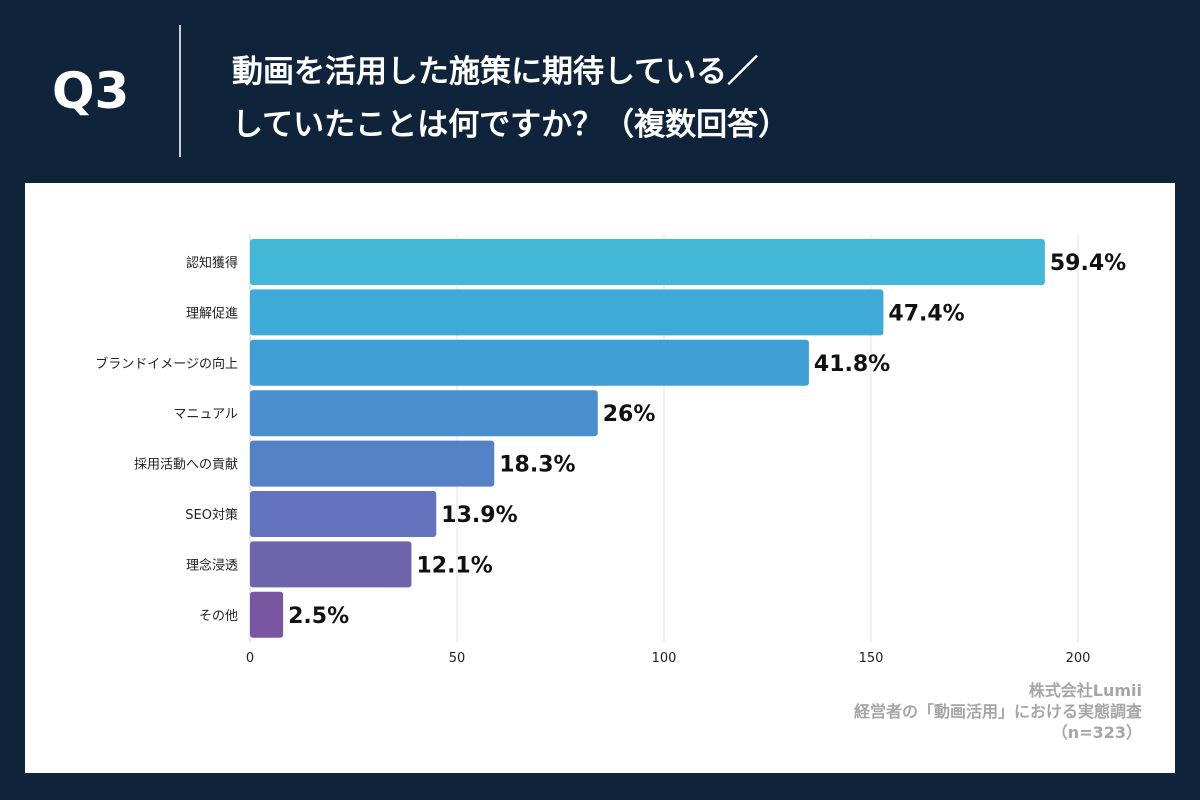 The height and width of the screenshot is (800, 1200). Describe the element at coordinates (852, 364) in the screenshot. I see `data-label: 41.8%` at that location.